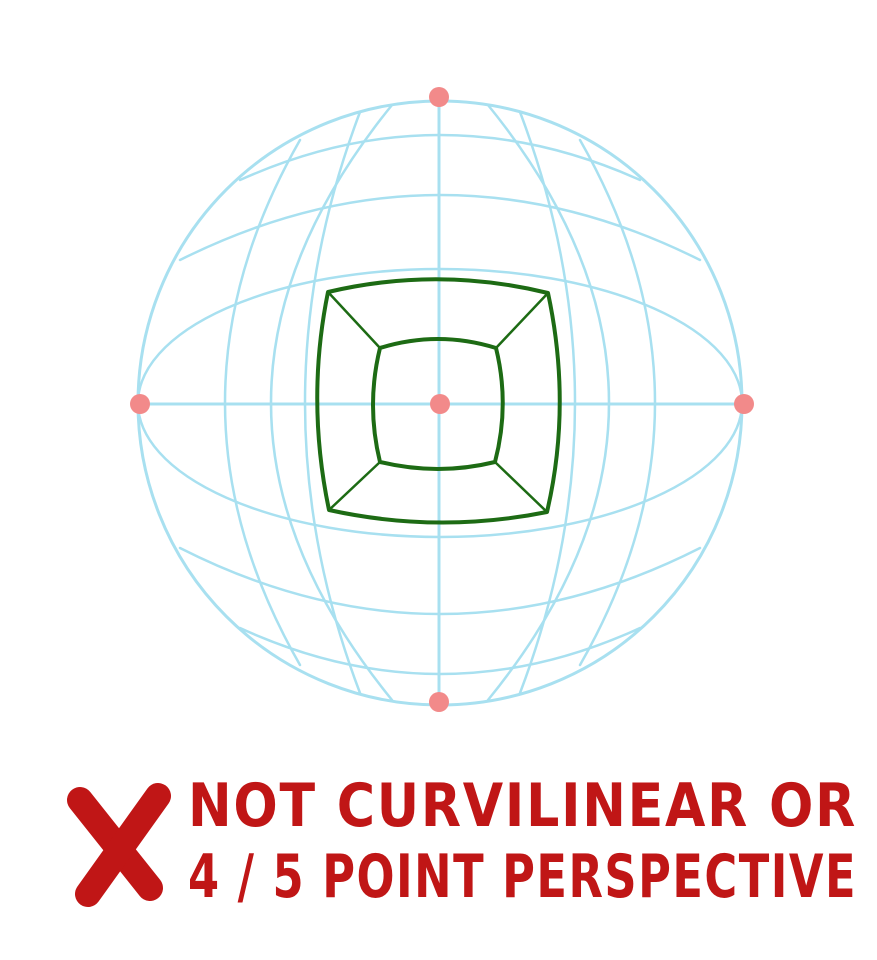  What do you see at coordinates (522, 877) in the screenshot?
I see `caption-line-2: 4 / 5 POINT PERSPECTIVE` at bounding box center [522, 877].